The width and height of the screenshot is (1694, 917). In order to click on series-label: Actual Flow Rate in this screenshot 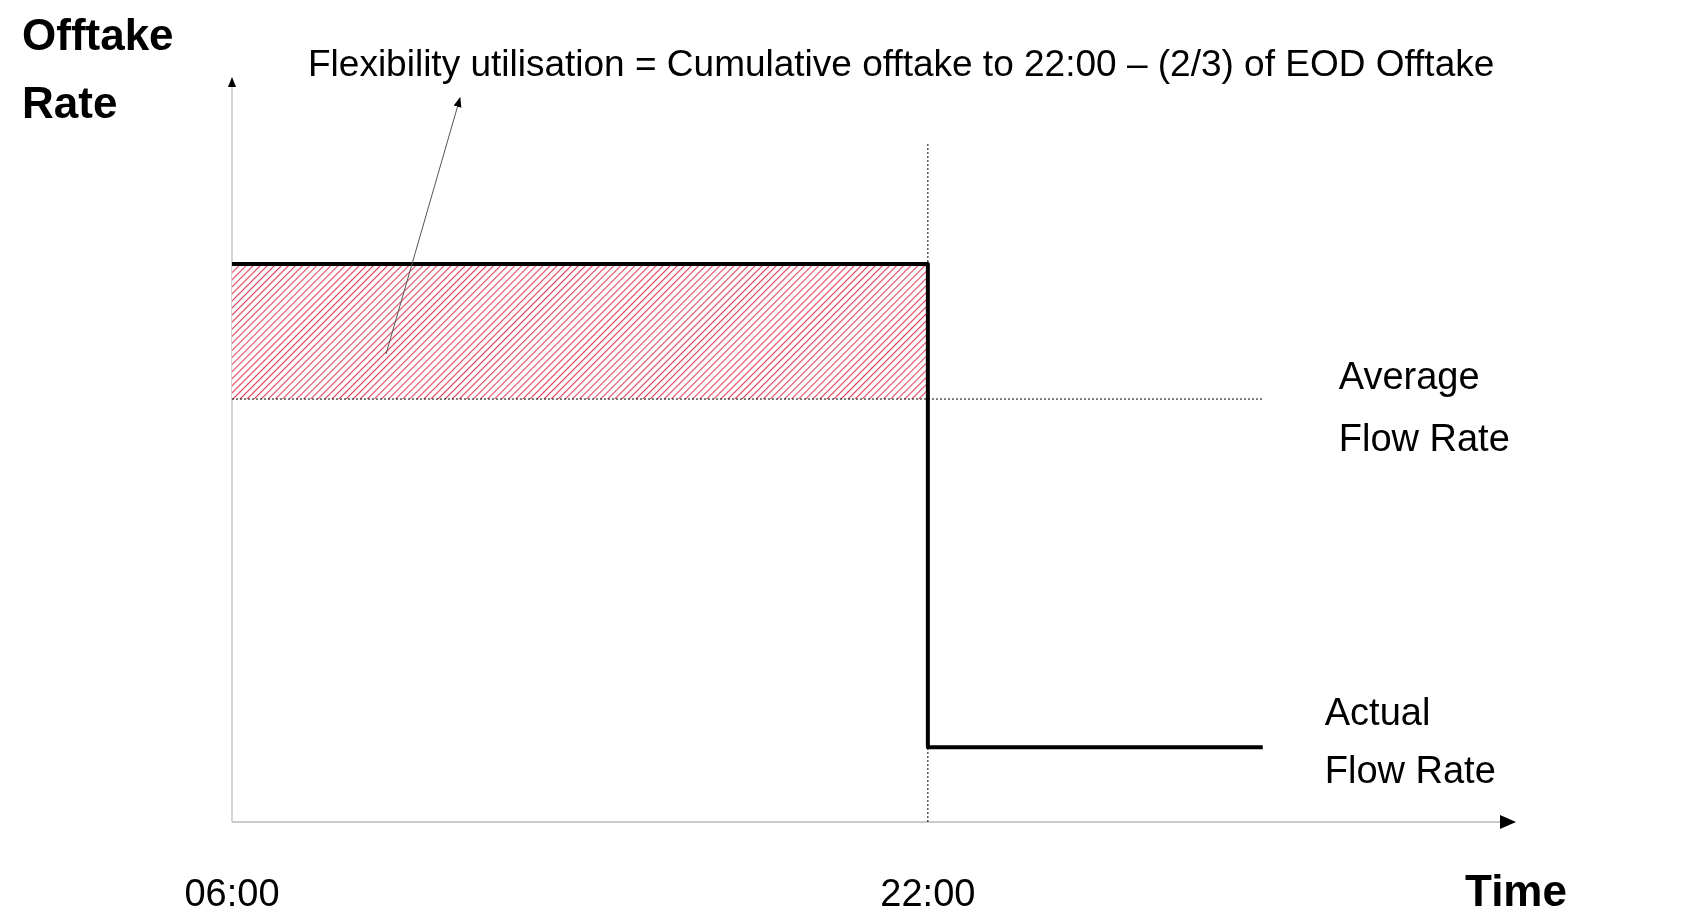, I will do `click(1410, 741)`.